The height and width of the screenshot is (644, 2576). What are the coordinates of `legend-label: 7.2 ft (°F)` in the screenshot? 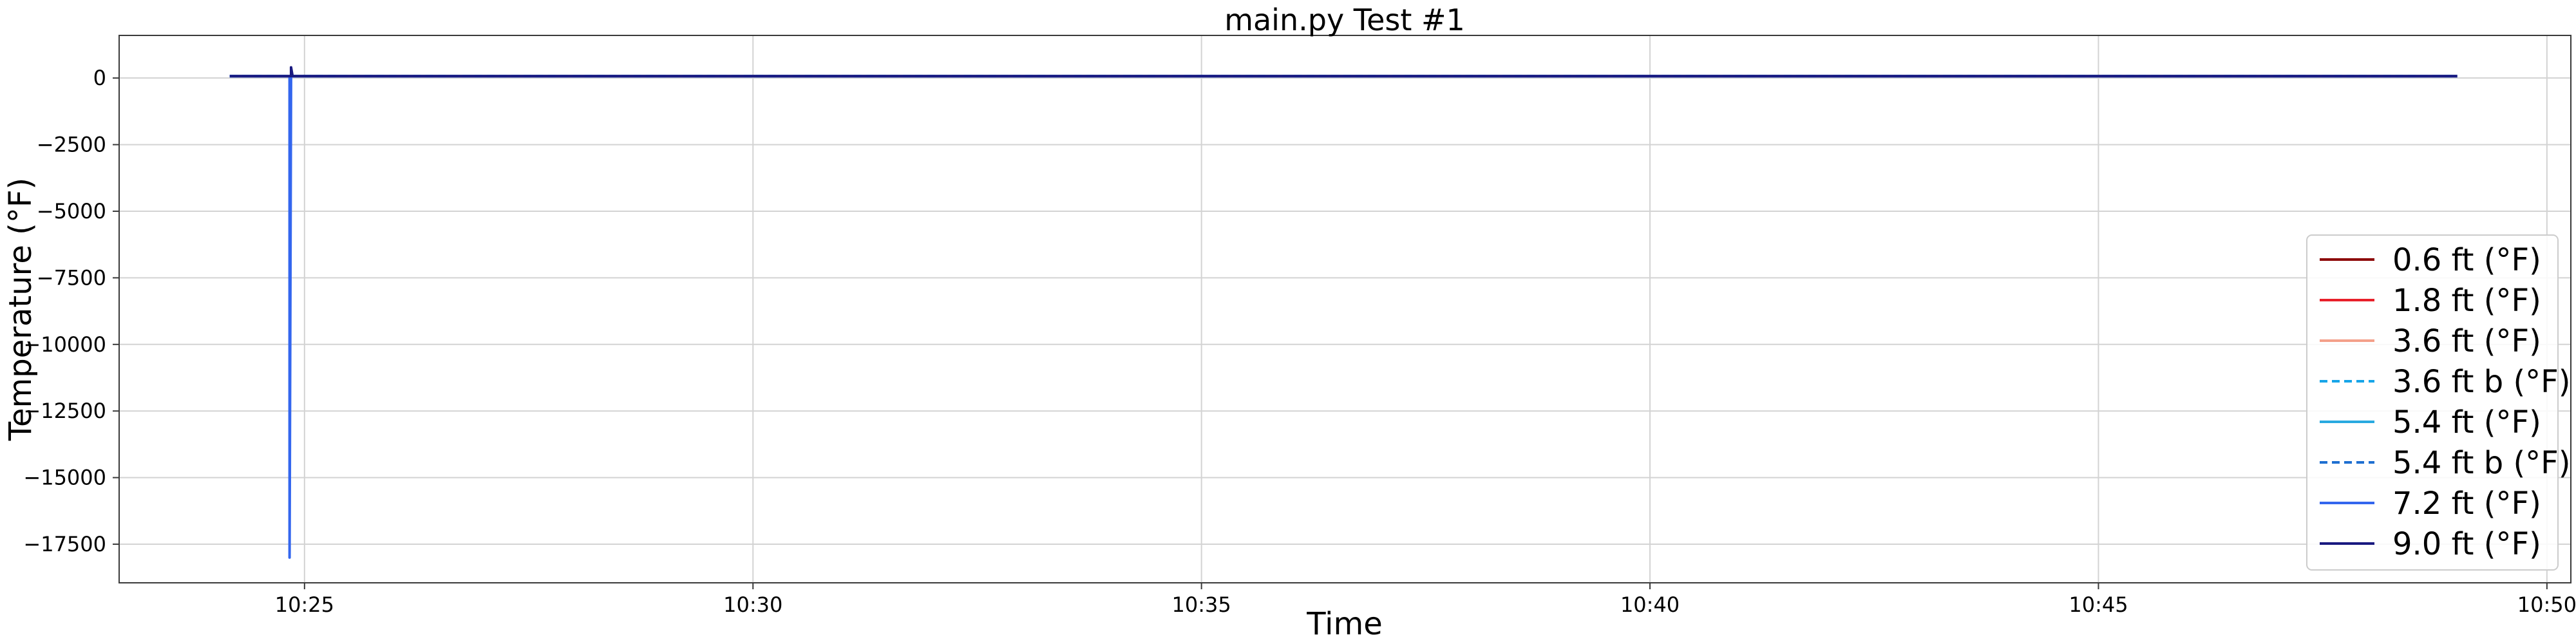 It's located at (2466, 504).